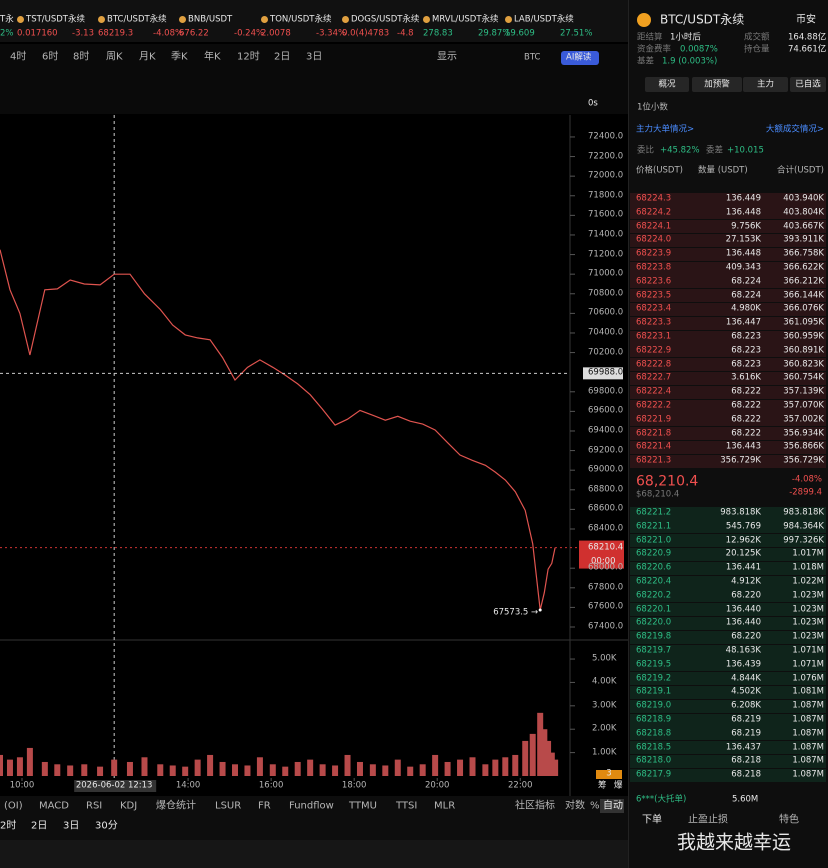 Image resolution: width=828 pixels, height=868 pixels. Describe the element at coordinates (654, 405) in the screenshot. I see `order-price: 68222.2` at that location.